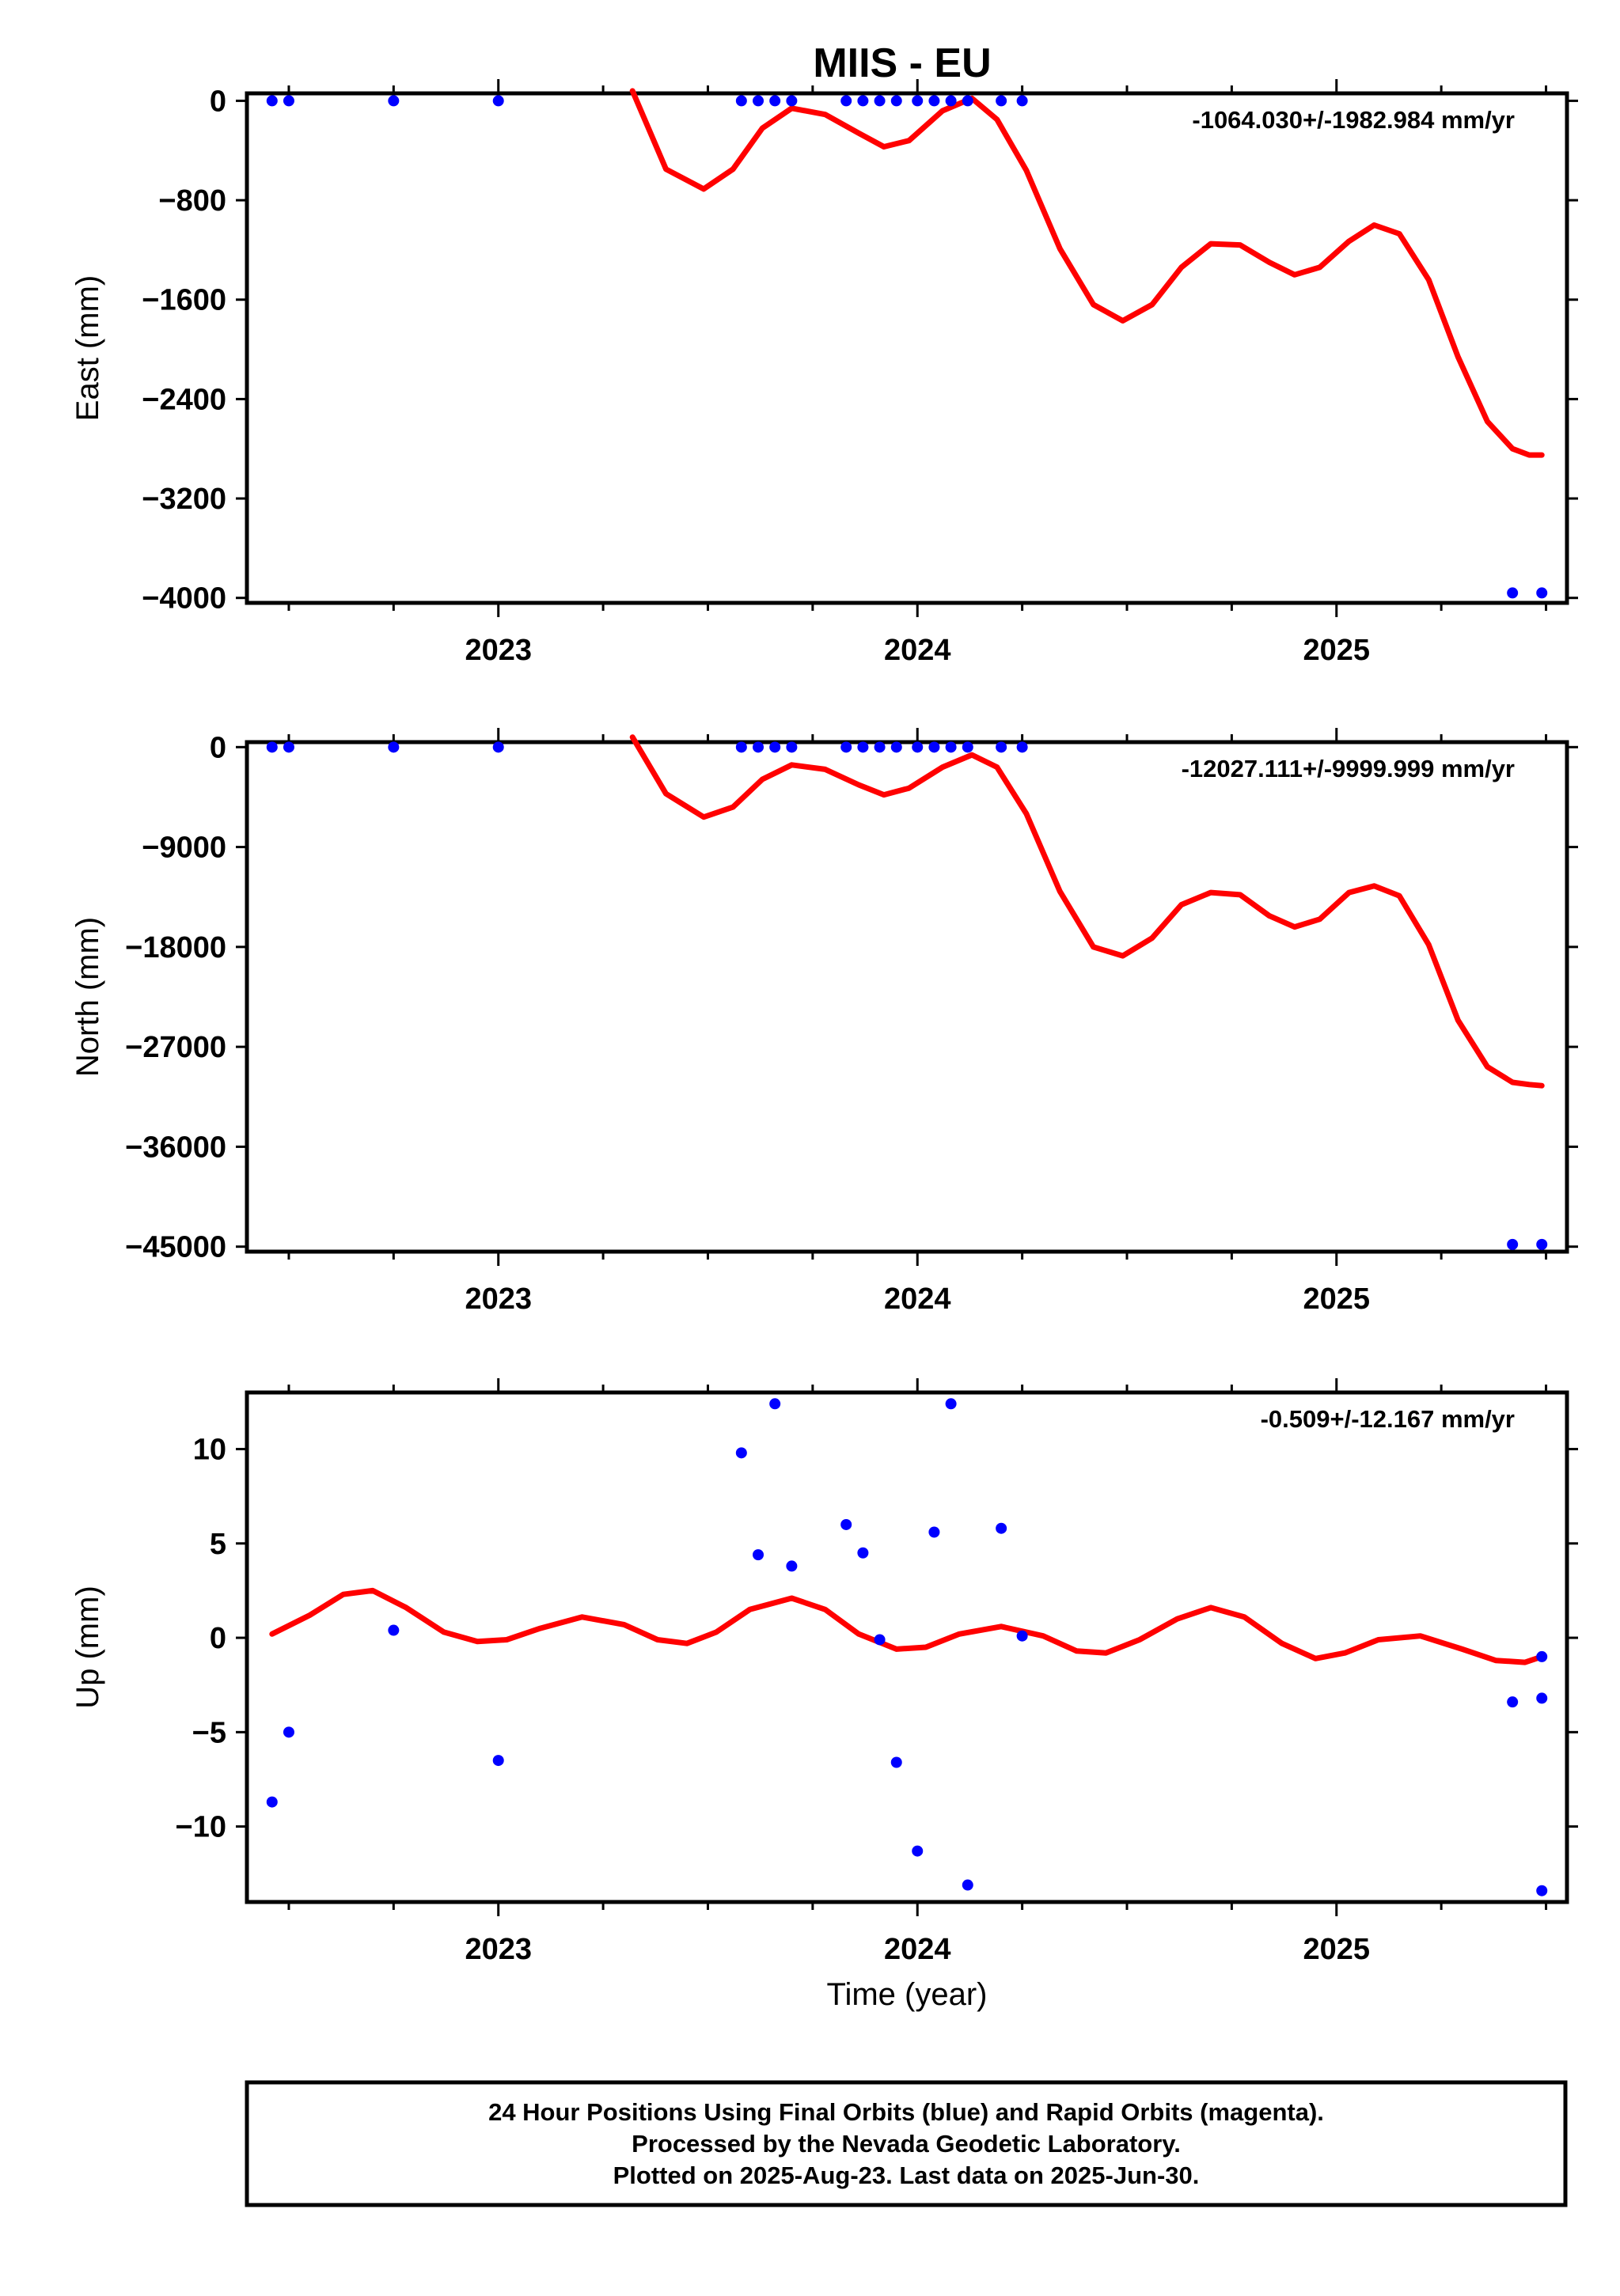 The height and width of the screenshot is (2296, 1620). Describe the element at coordinates (192, 201) in the screenshot. I see `y-tick-label: −800` at that location.